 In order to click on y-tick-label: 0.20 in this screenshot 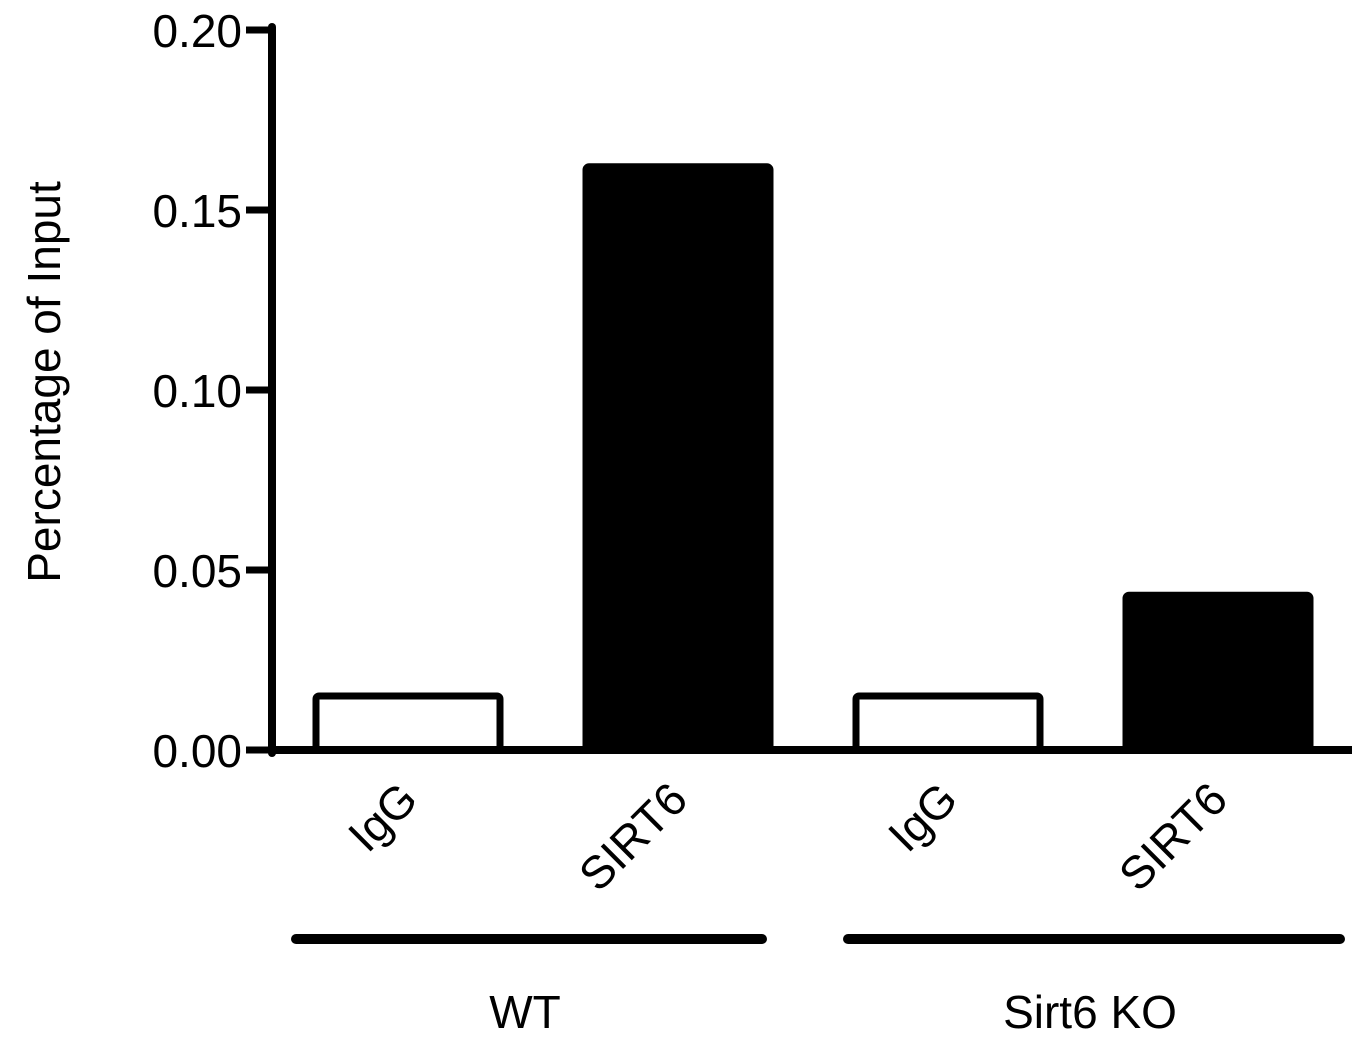, I will do `click(197, 31)`.